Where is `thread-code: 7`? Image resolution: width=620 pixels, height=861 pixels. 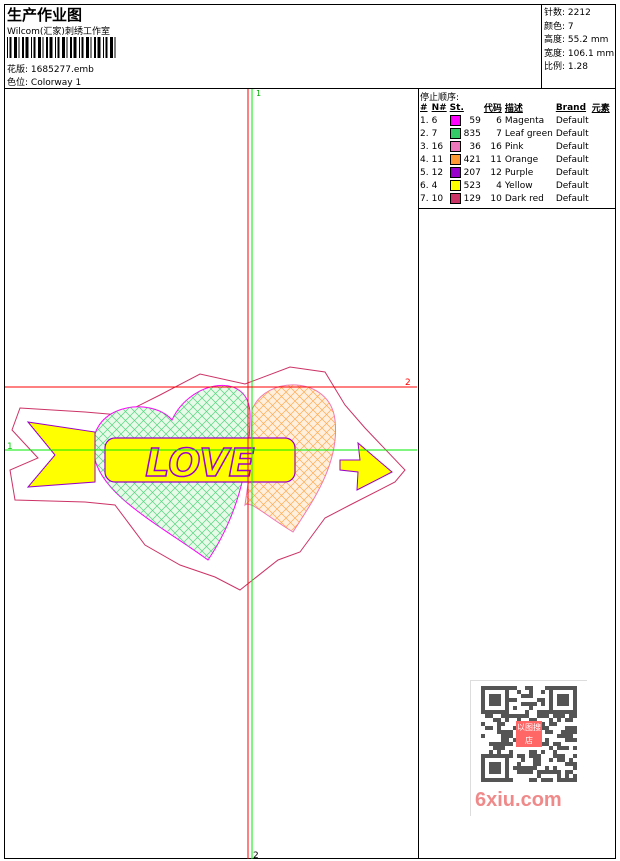 thread-code: 7 is located at coordinates (499, 133).